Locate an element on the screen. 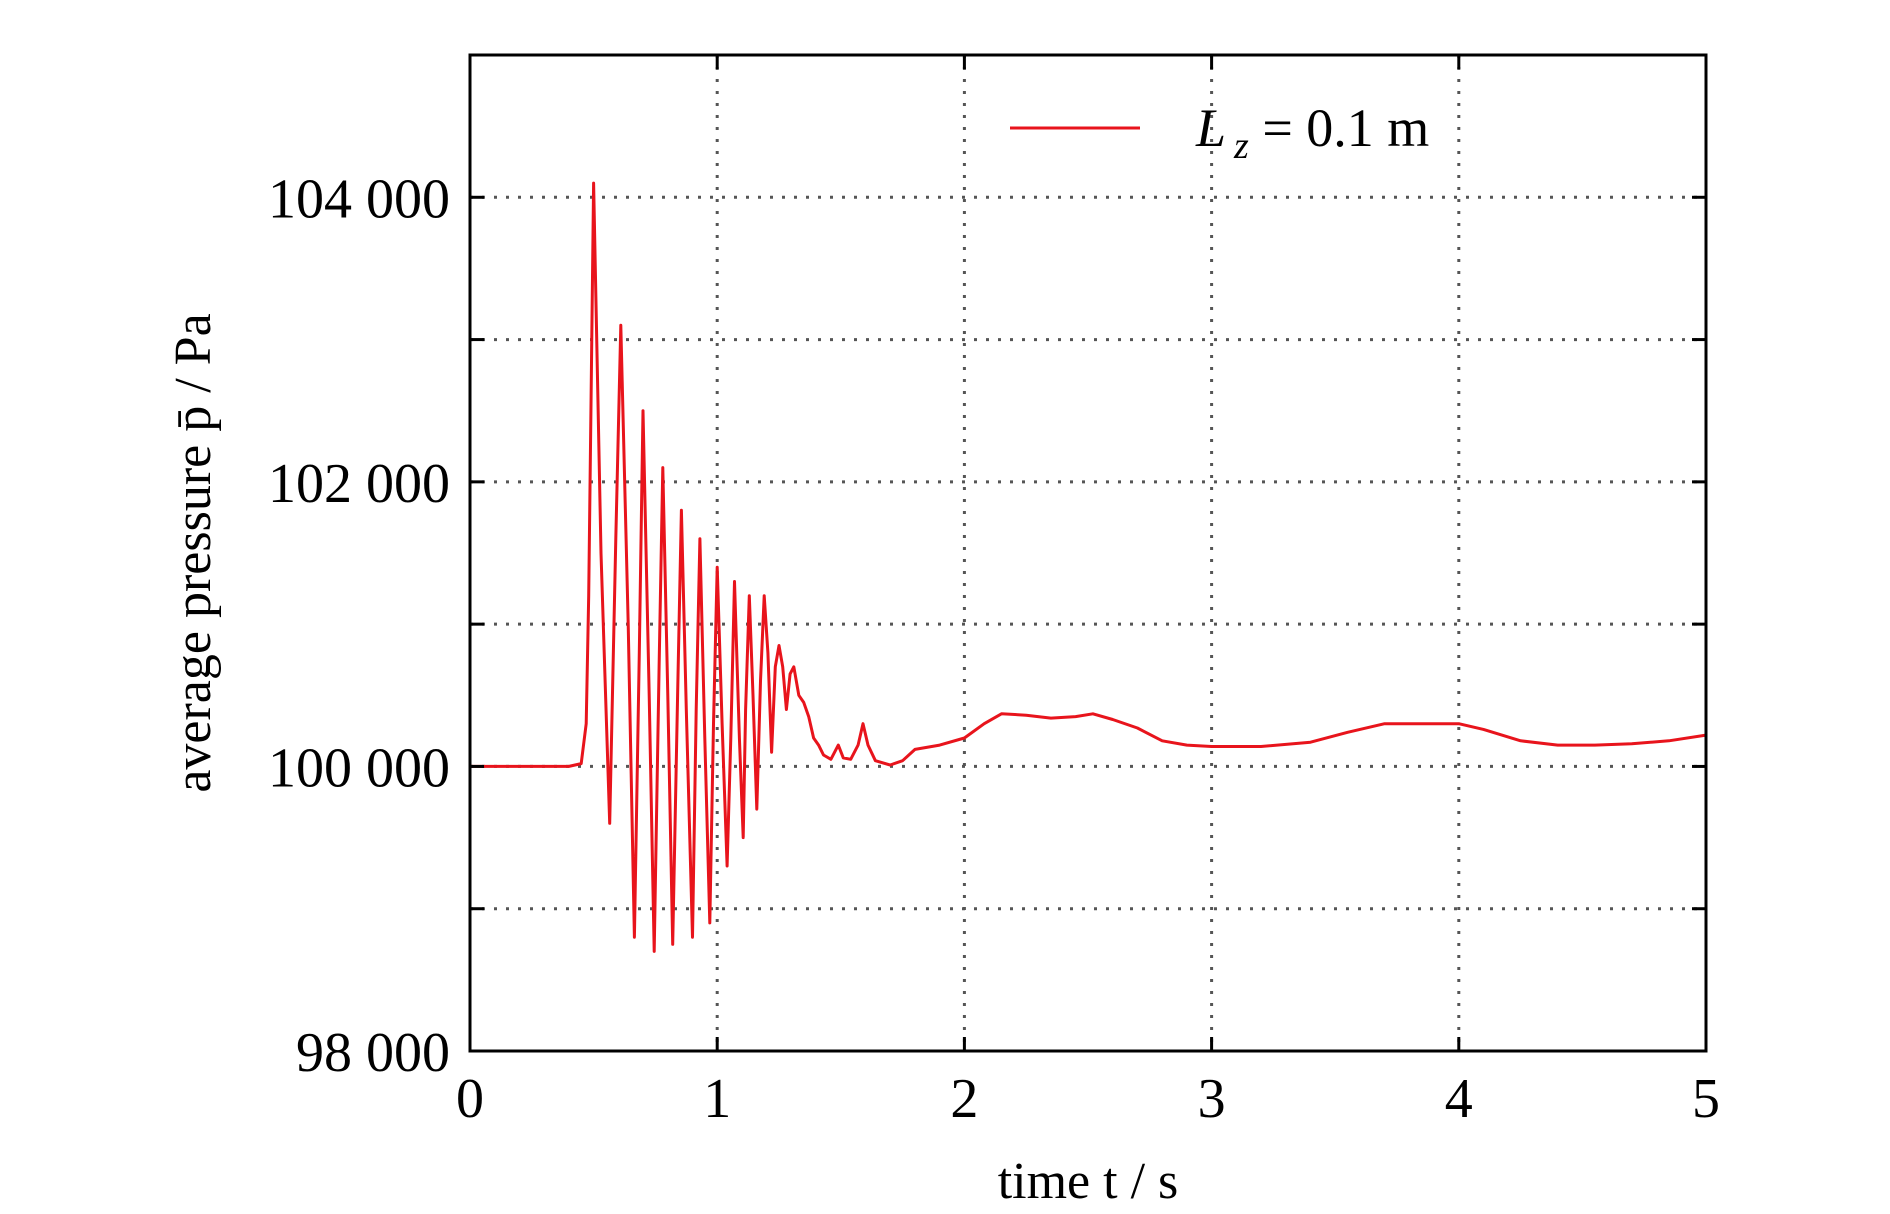 This screenshot has height=1214, width=1890. x-tick-label: 1 is located at coordinates (717, 1099).